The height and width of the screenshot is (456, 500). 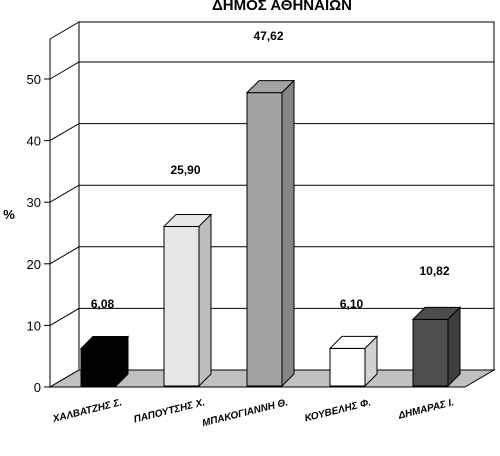 What do you see at coordinates (34, 202) in the screenshot?
I see `y-tick-label: 30` at bounding box center [34, 202].